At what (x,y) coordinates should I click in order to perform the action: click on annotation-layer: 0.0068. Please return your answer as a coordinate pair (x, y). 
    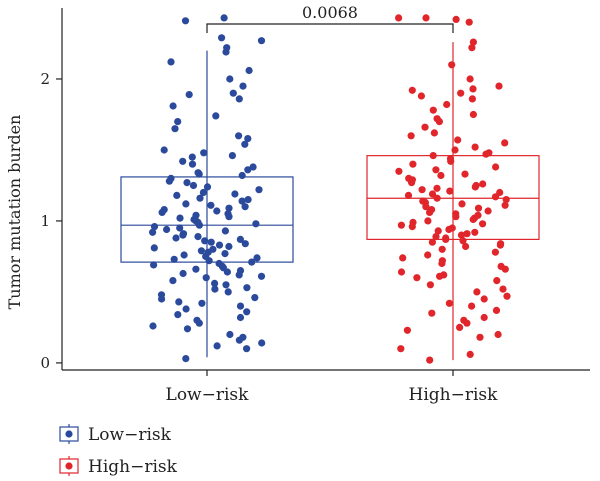
    Looking at the image, I should click on (330, 18).